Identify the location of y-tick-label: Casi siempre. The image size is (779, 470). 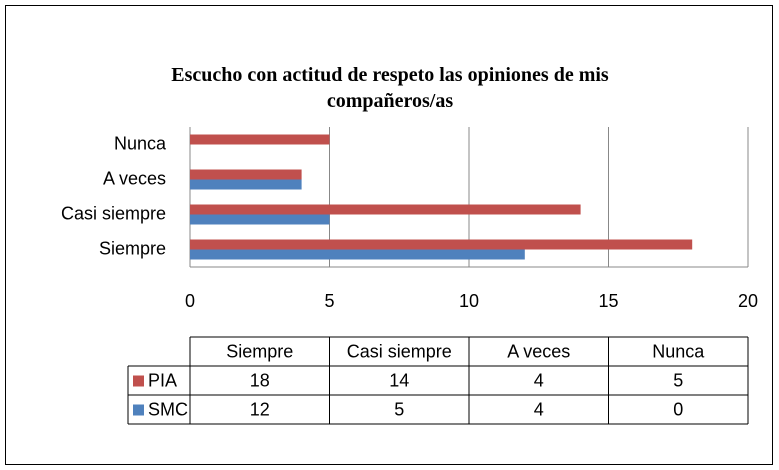
(113, 213).